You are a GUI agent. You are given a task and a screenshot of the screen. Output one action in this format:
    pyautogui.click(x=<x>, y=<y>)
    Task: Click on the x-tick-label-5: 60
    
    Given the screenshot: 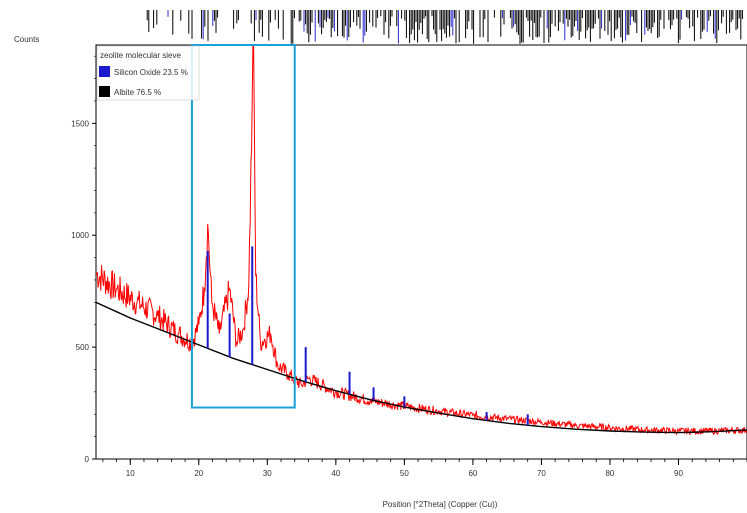 What is the action you would take?
    pyautogui.click(x=472, y=473)
    